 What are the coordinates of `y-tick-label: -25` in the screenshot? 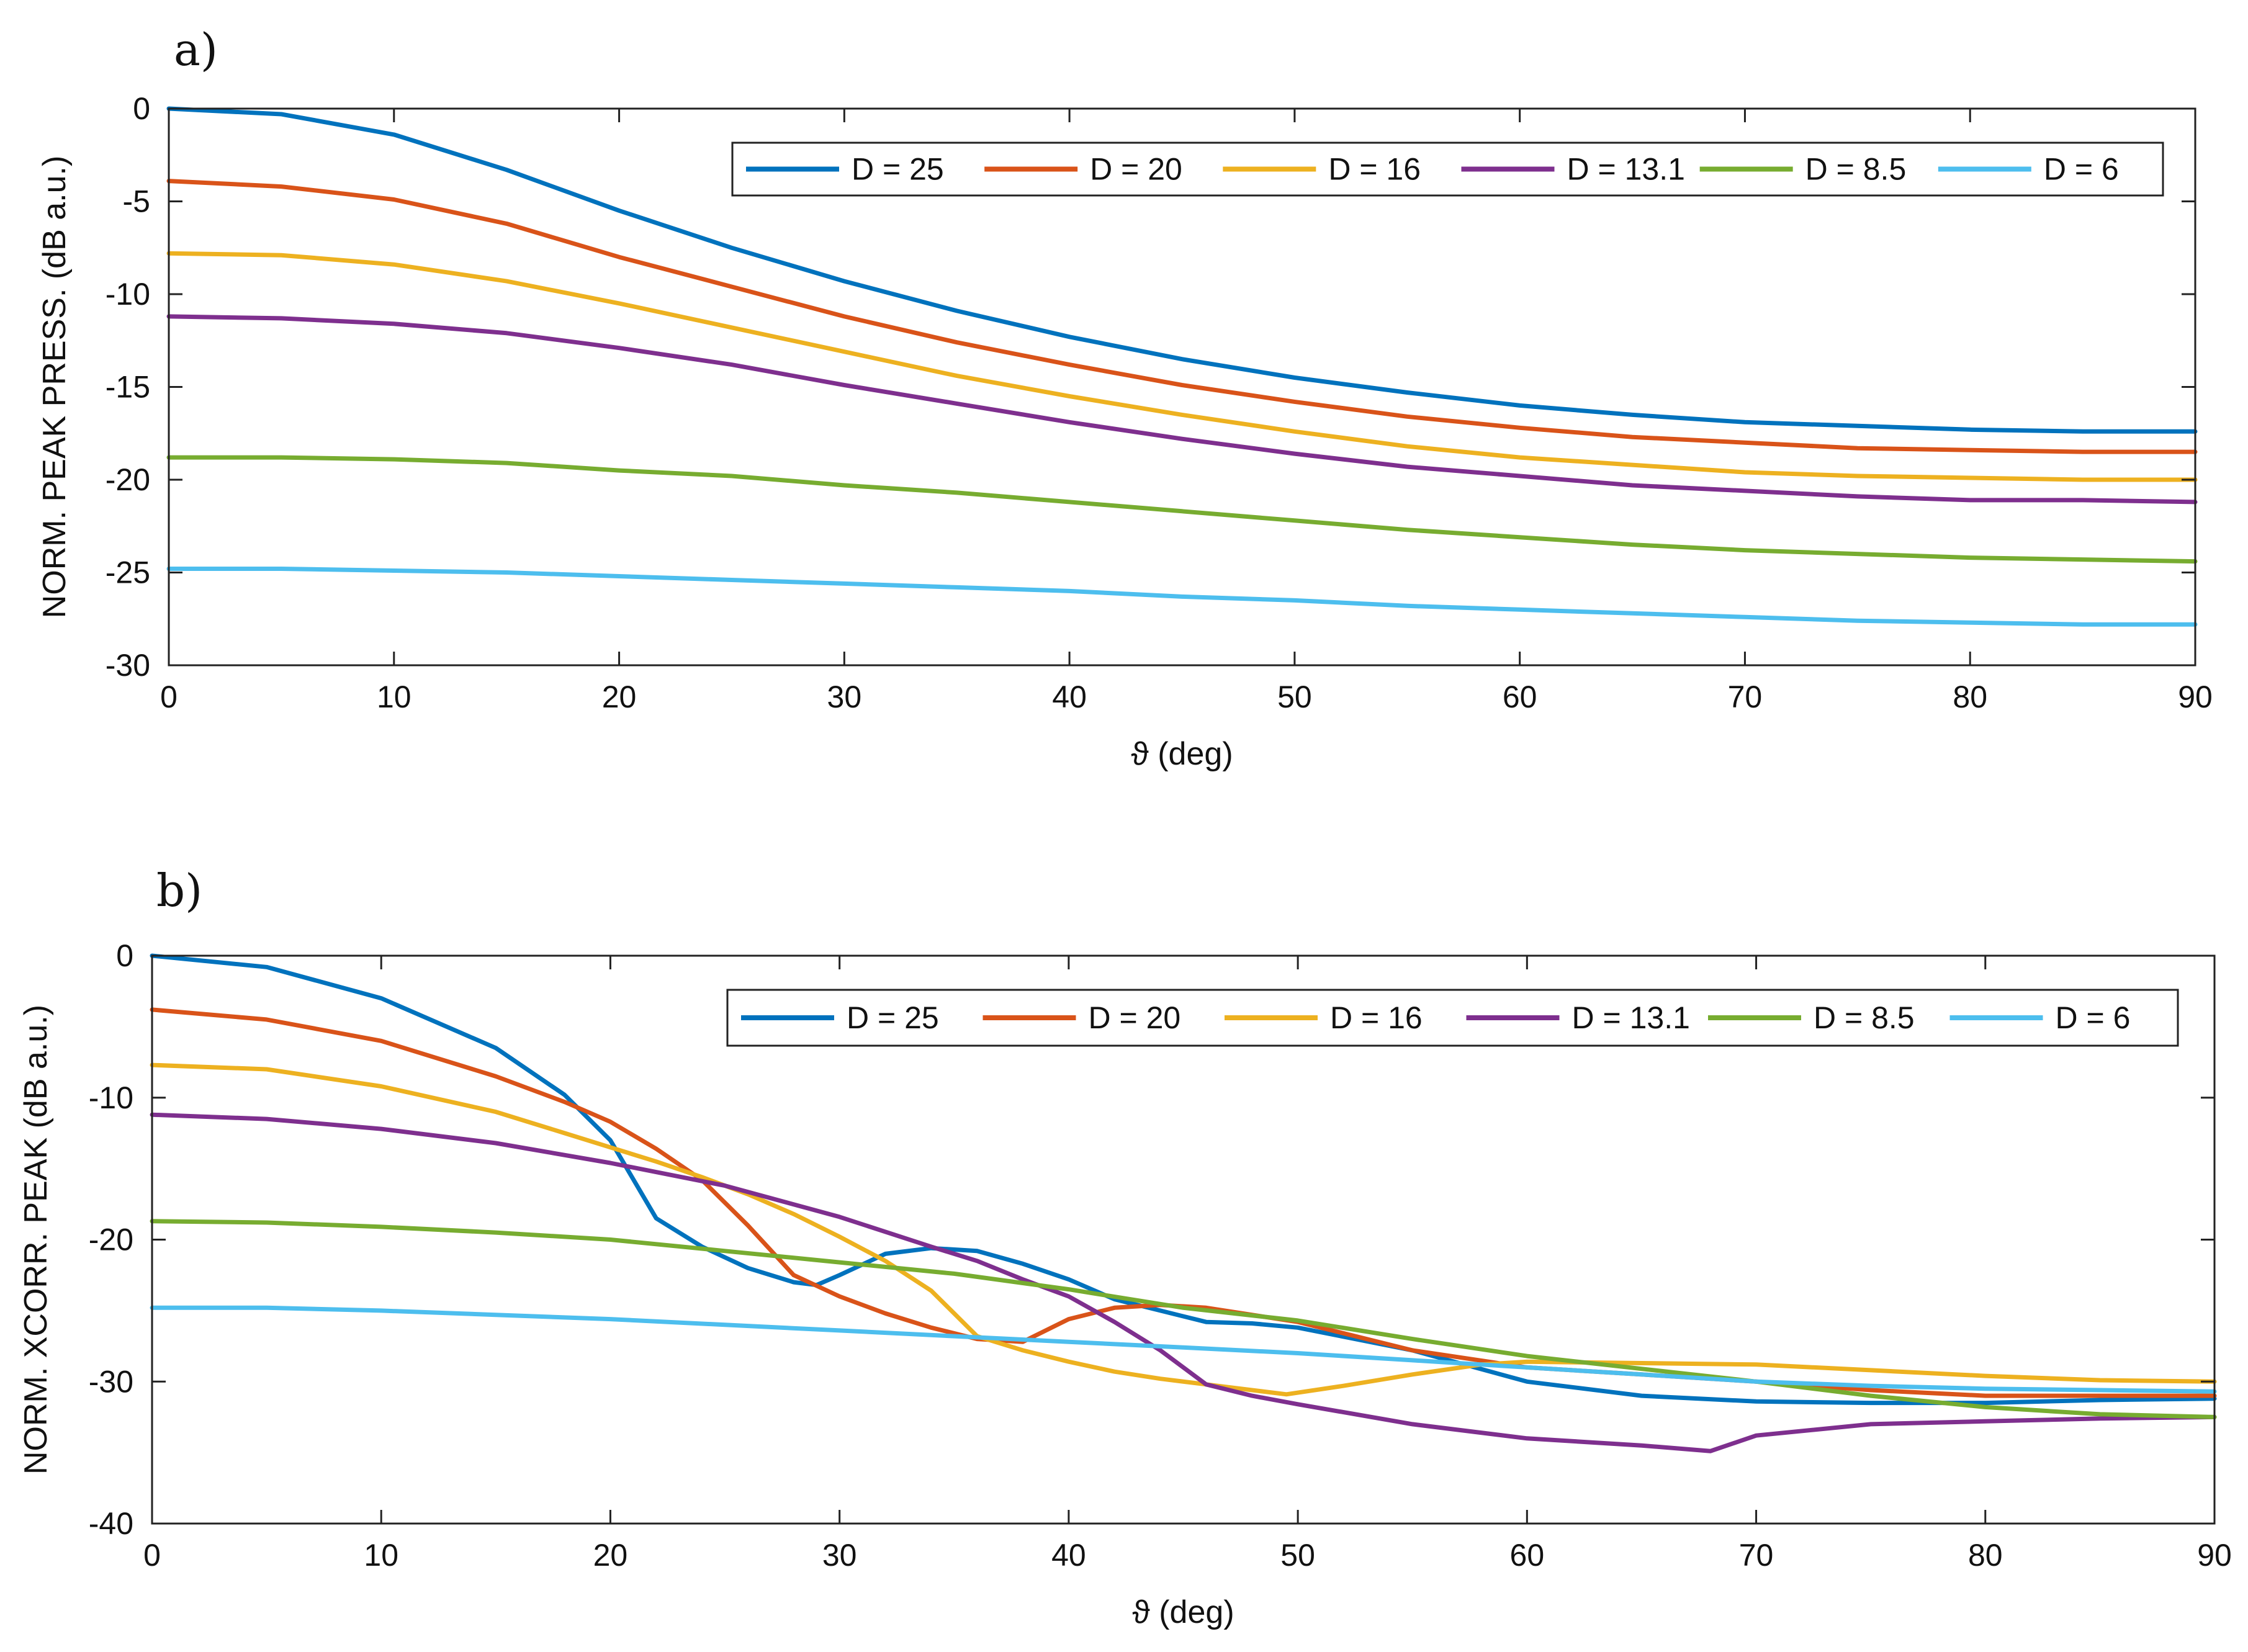 It's located at (128, 572).